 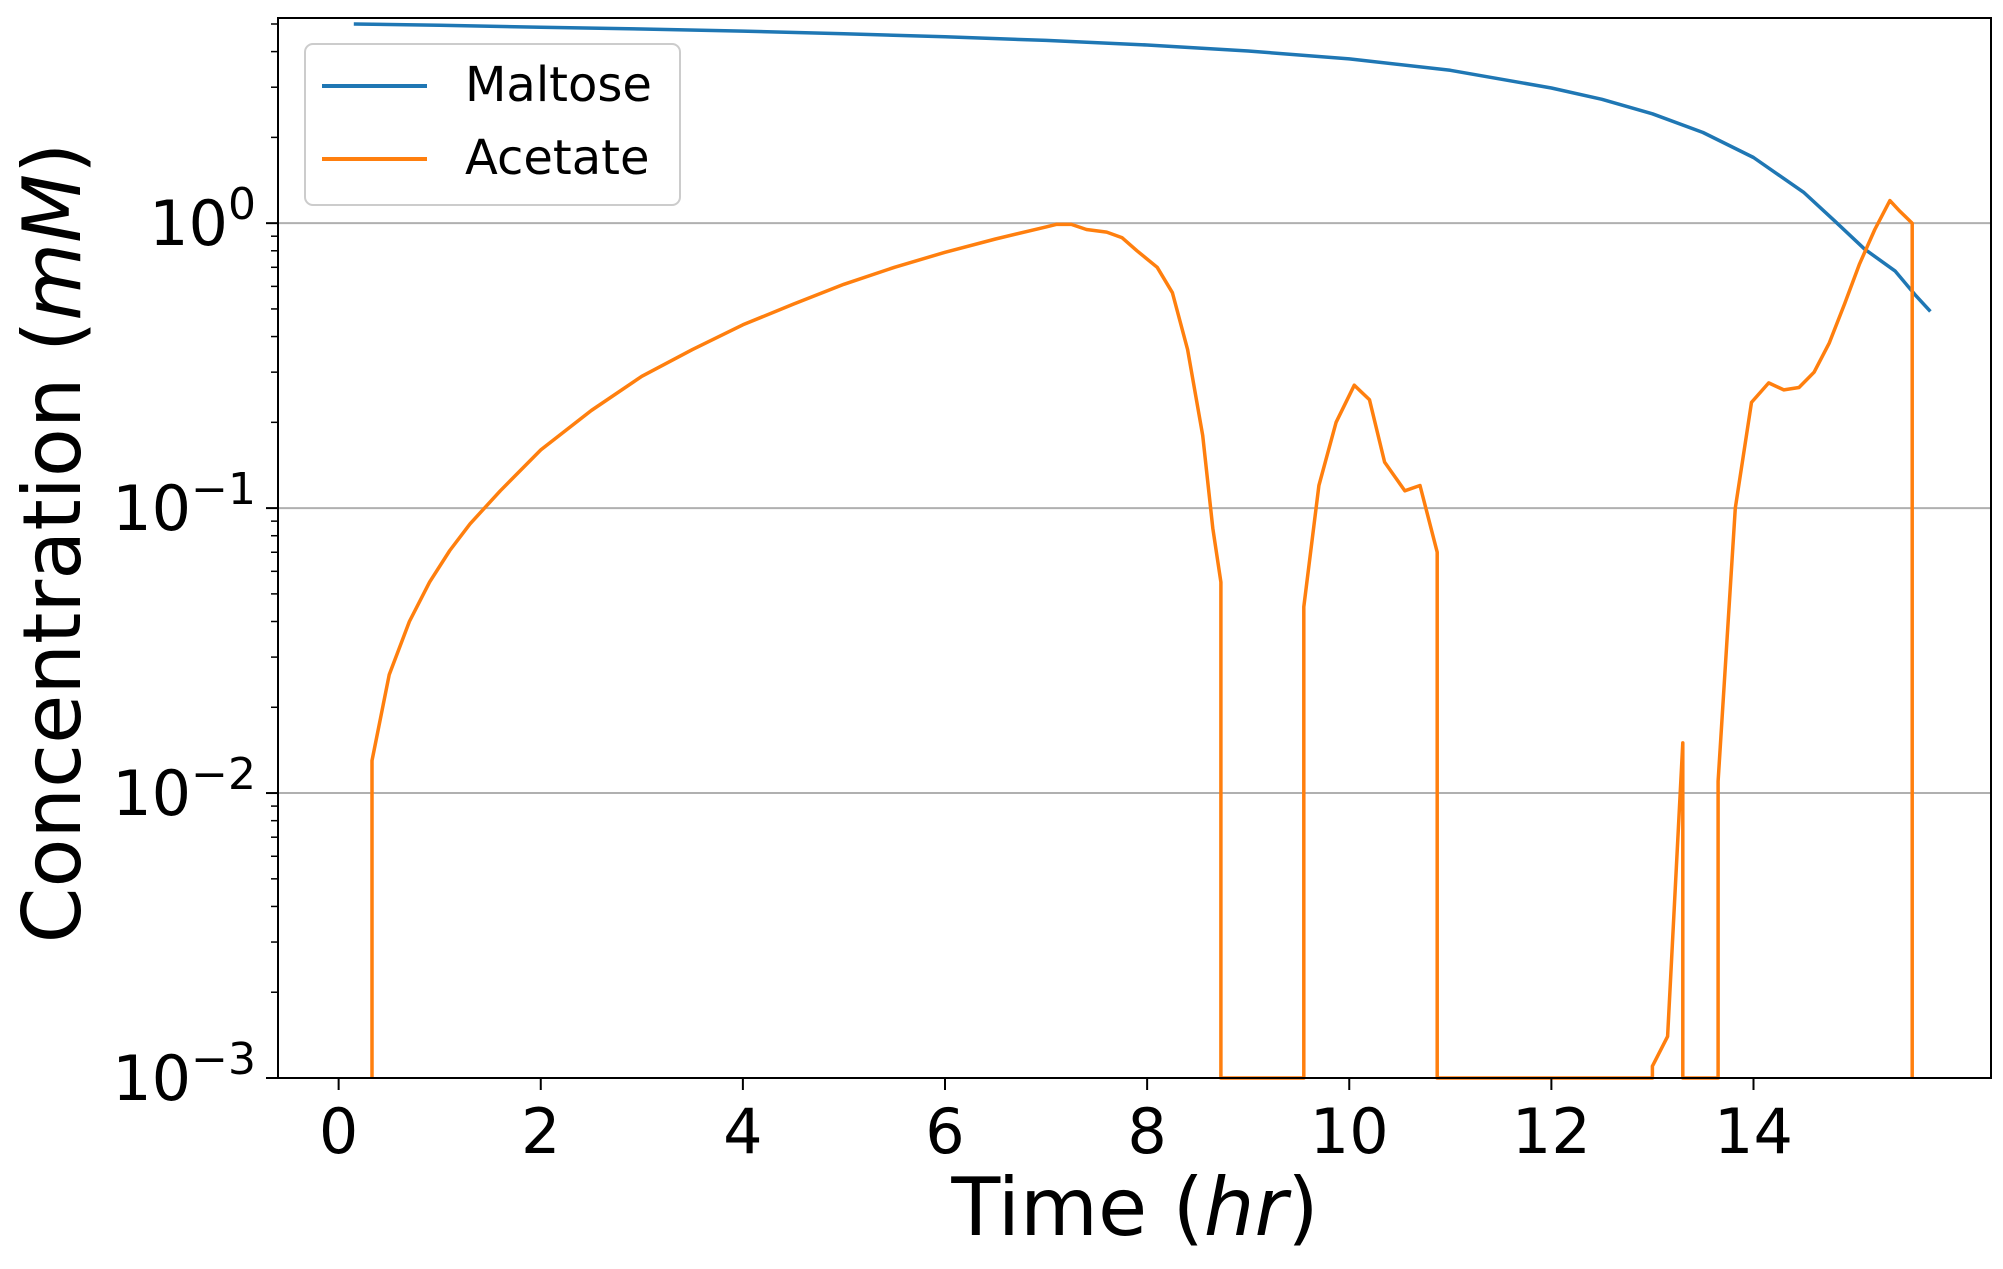 What do you see at coordinates (202, 219) in the screenshot?
I see `y-tick-label: 10⁰` at bounding box center [202, 219].